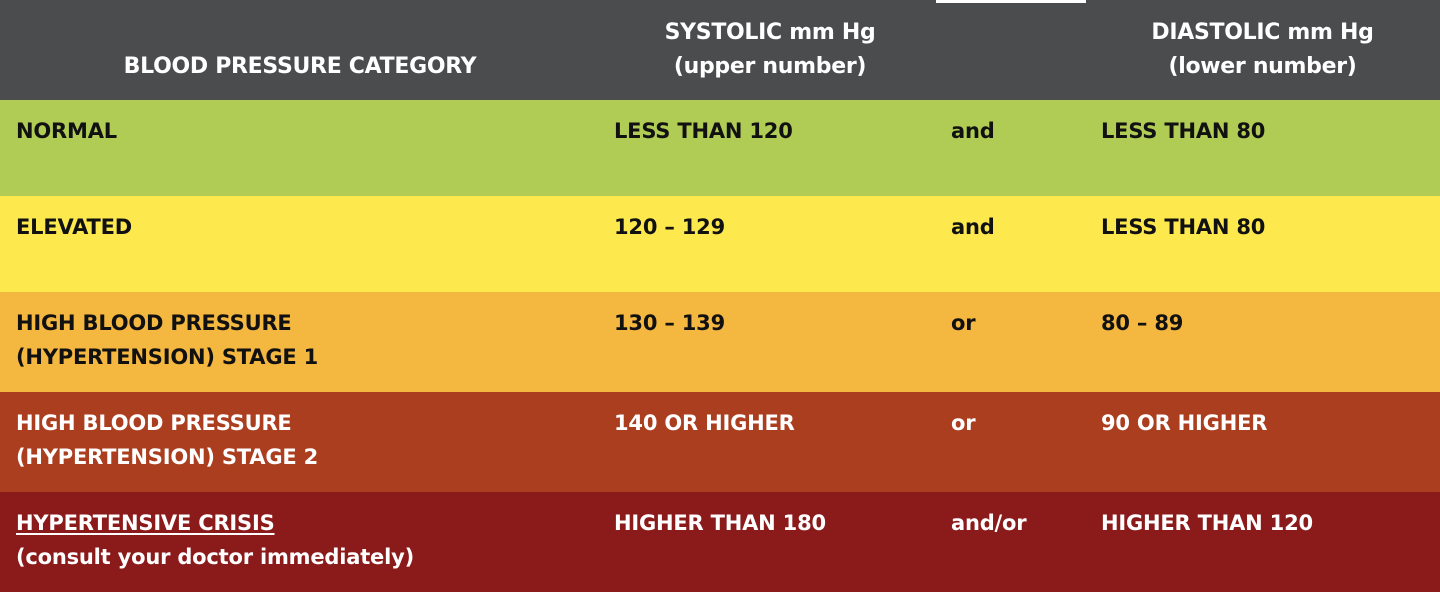 The height and width of the screenshot is (592, 1440). I want to click on hypertensive-crisis-link: HYPERTENSIVE CRISIS, so click(145, 523).